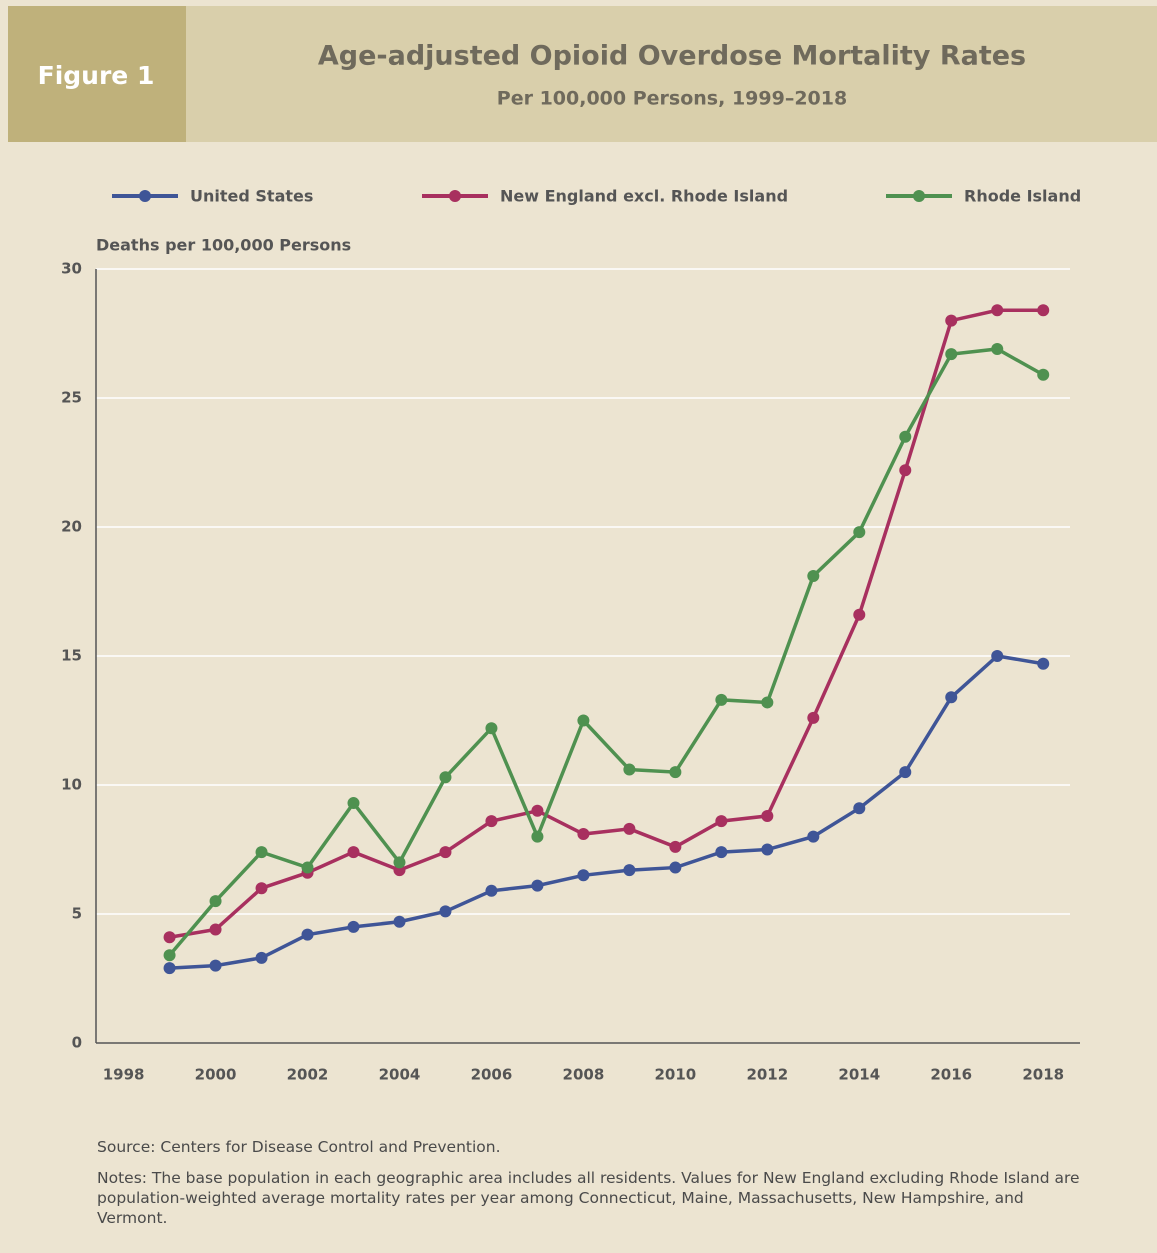  I want to click on header-band, so click(671, 74).